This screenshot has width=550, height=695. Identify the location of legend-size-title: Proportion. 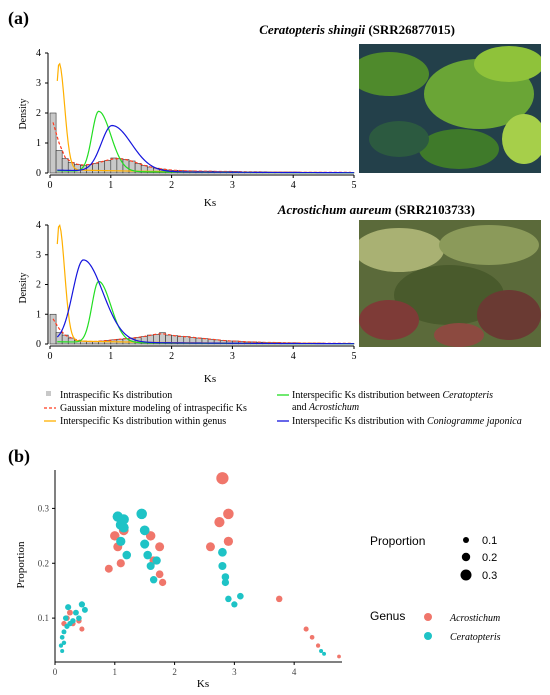
(397, 541).